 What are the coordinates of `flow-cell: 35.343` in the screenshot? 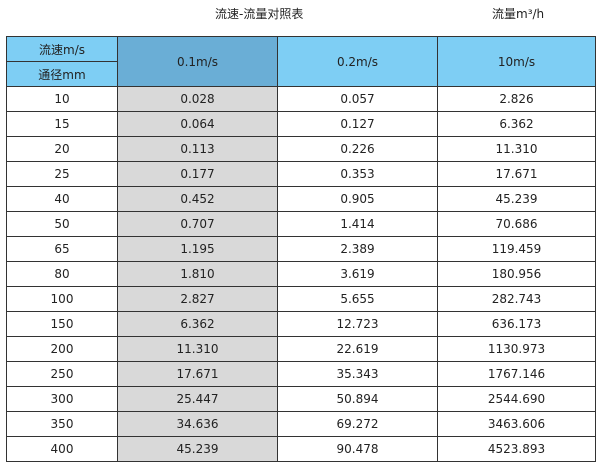 It's located at (357, 374).